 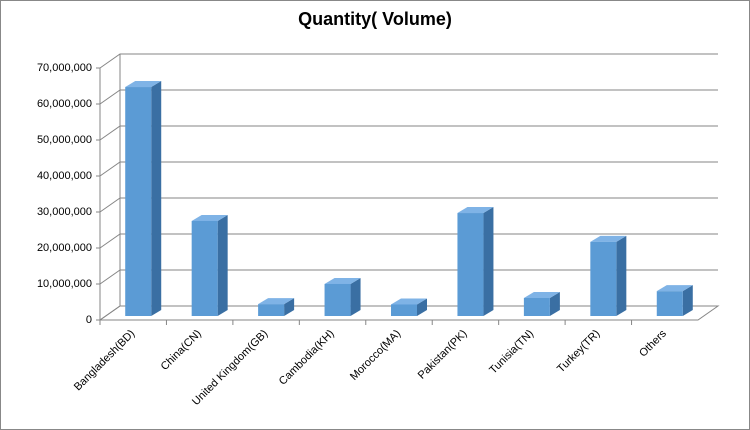 I want to click on y-tick-label: 50,000,000, so click(x=64, y=140).